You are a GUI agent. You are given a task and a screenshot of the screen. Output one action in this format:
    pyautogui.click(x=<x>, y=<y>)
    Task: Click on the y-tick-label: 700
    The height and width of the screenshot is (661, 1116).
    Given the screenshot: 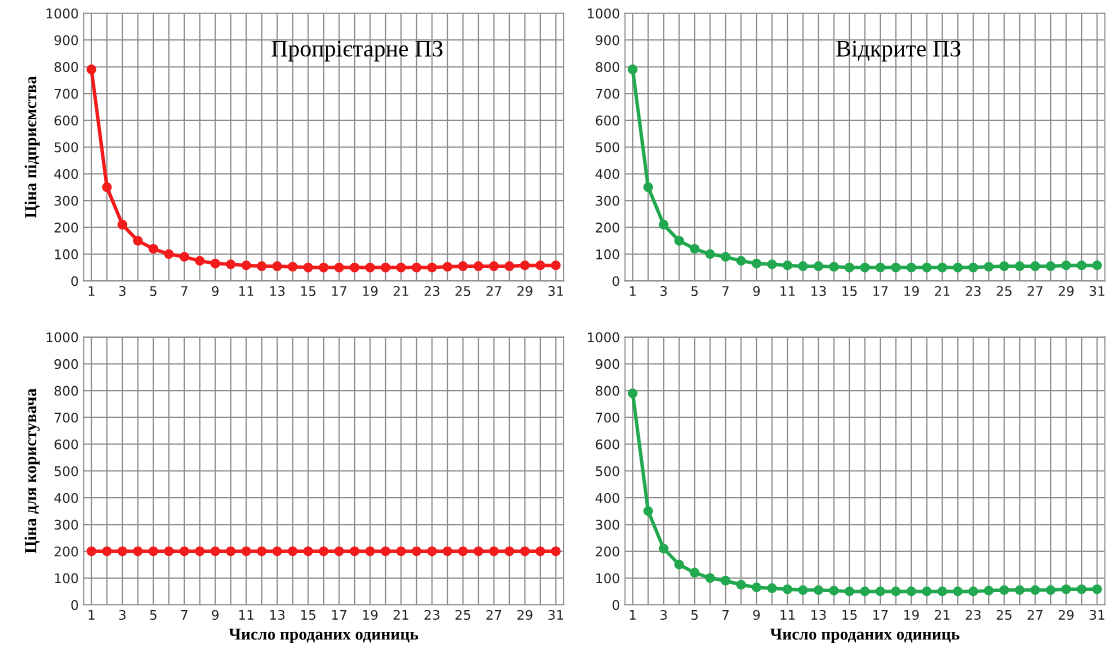 What is the action you would take?
    pyautogui.click(x=608, y=93)
    